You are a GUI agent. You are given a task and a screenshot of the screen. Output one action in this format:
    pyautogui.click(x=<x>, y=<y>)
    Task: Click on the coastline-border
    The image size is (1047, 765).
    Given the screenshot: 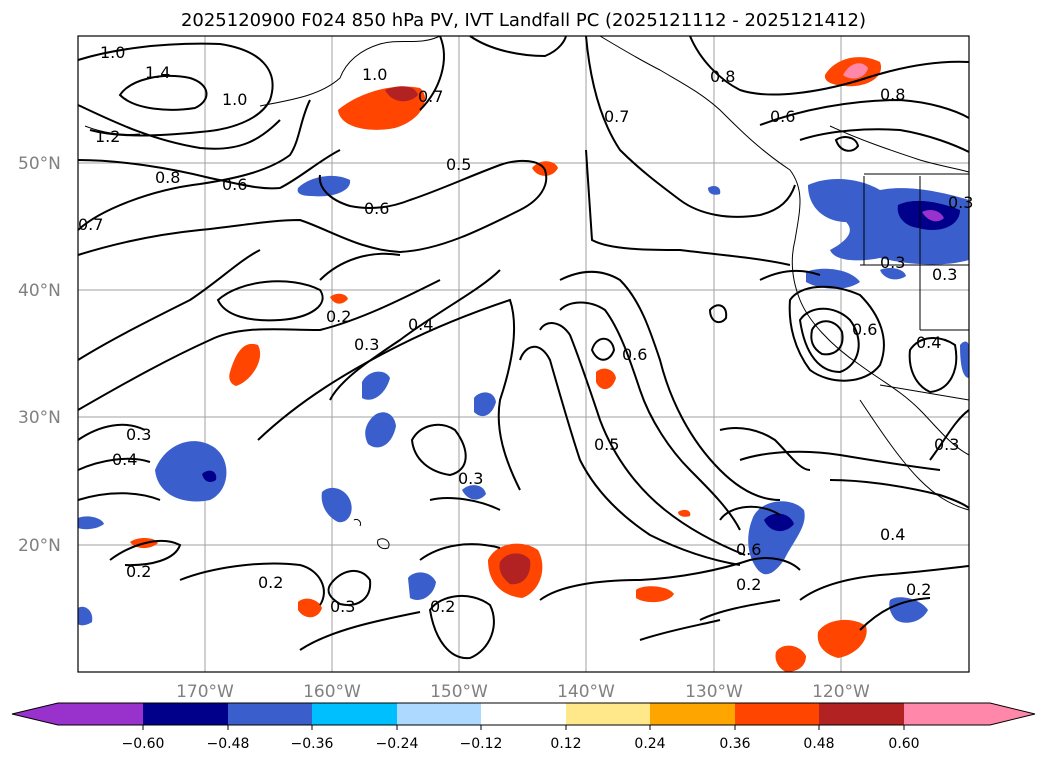 What is the action you would take?
    pyautogui.click(x=899, y=149)
    